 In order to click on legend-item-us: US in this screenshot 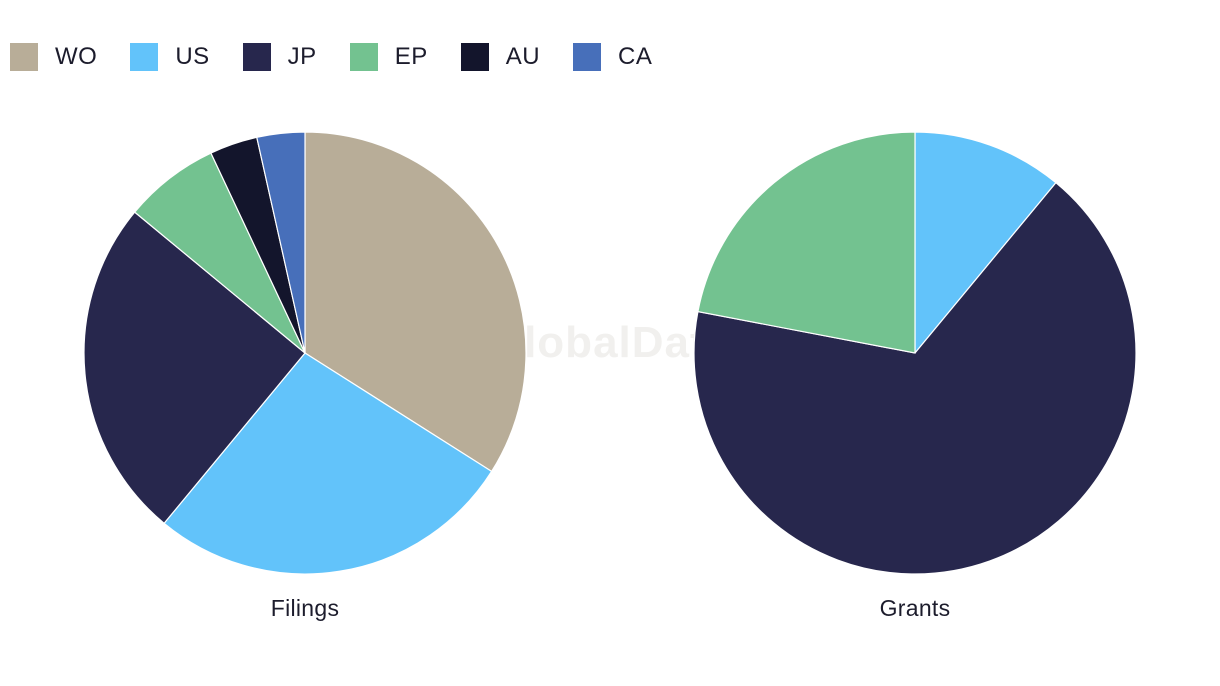, I will do `click(169, 57)`.